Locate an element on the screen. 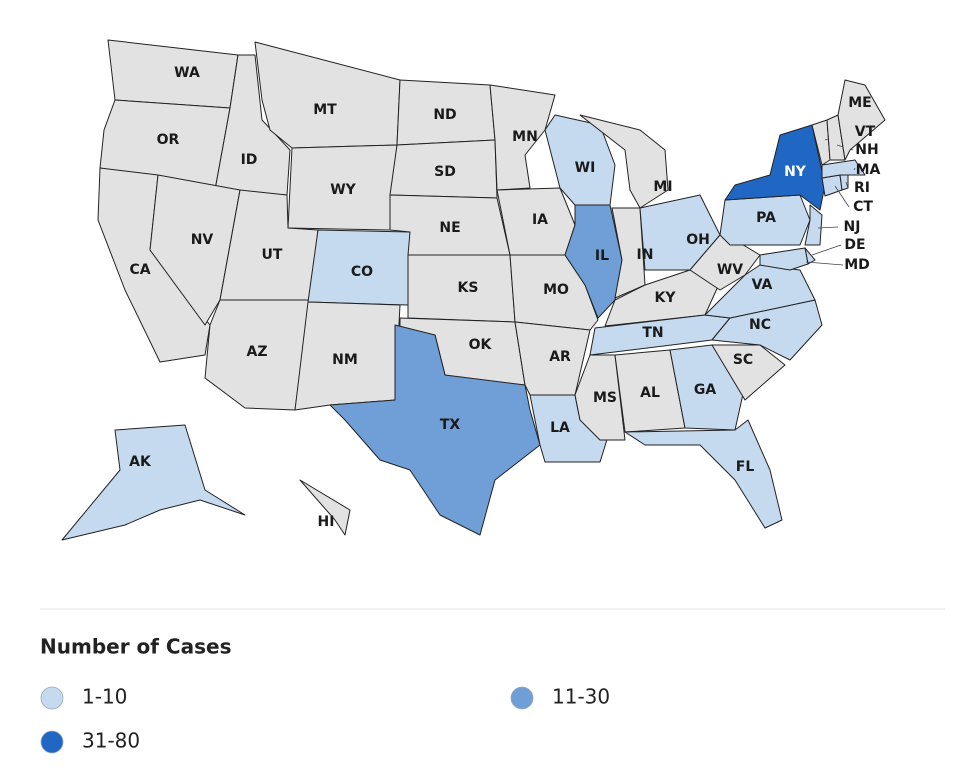 The width and height of the screenshot is (980, 779). state-label: VA is located at coordinates (762, 285).